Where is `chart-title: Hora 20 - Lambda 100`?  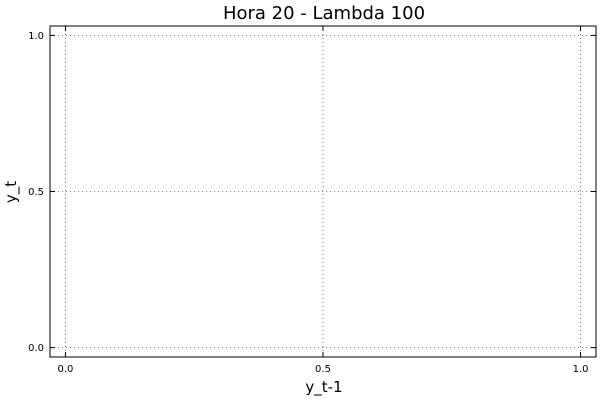 chart-title: Hora 20 - Lambda 100 is located at coordinates (324, 13).